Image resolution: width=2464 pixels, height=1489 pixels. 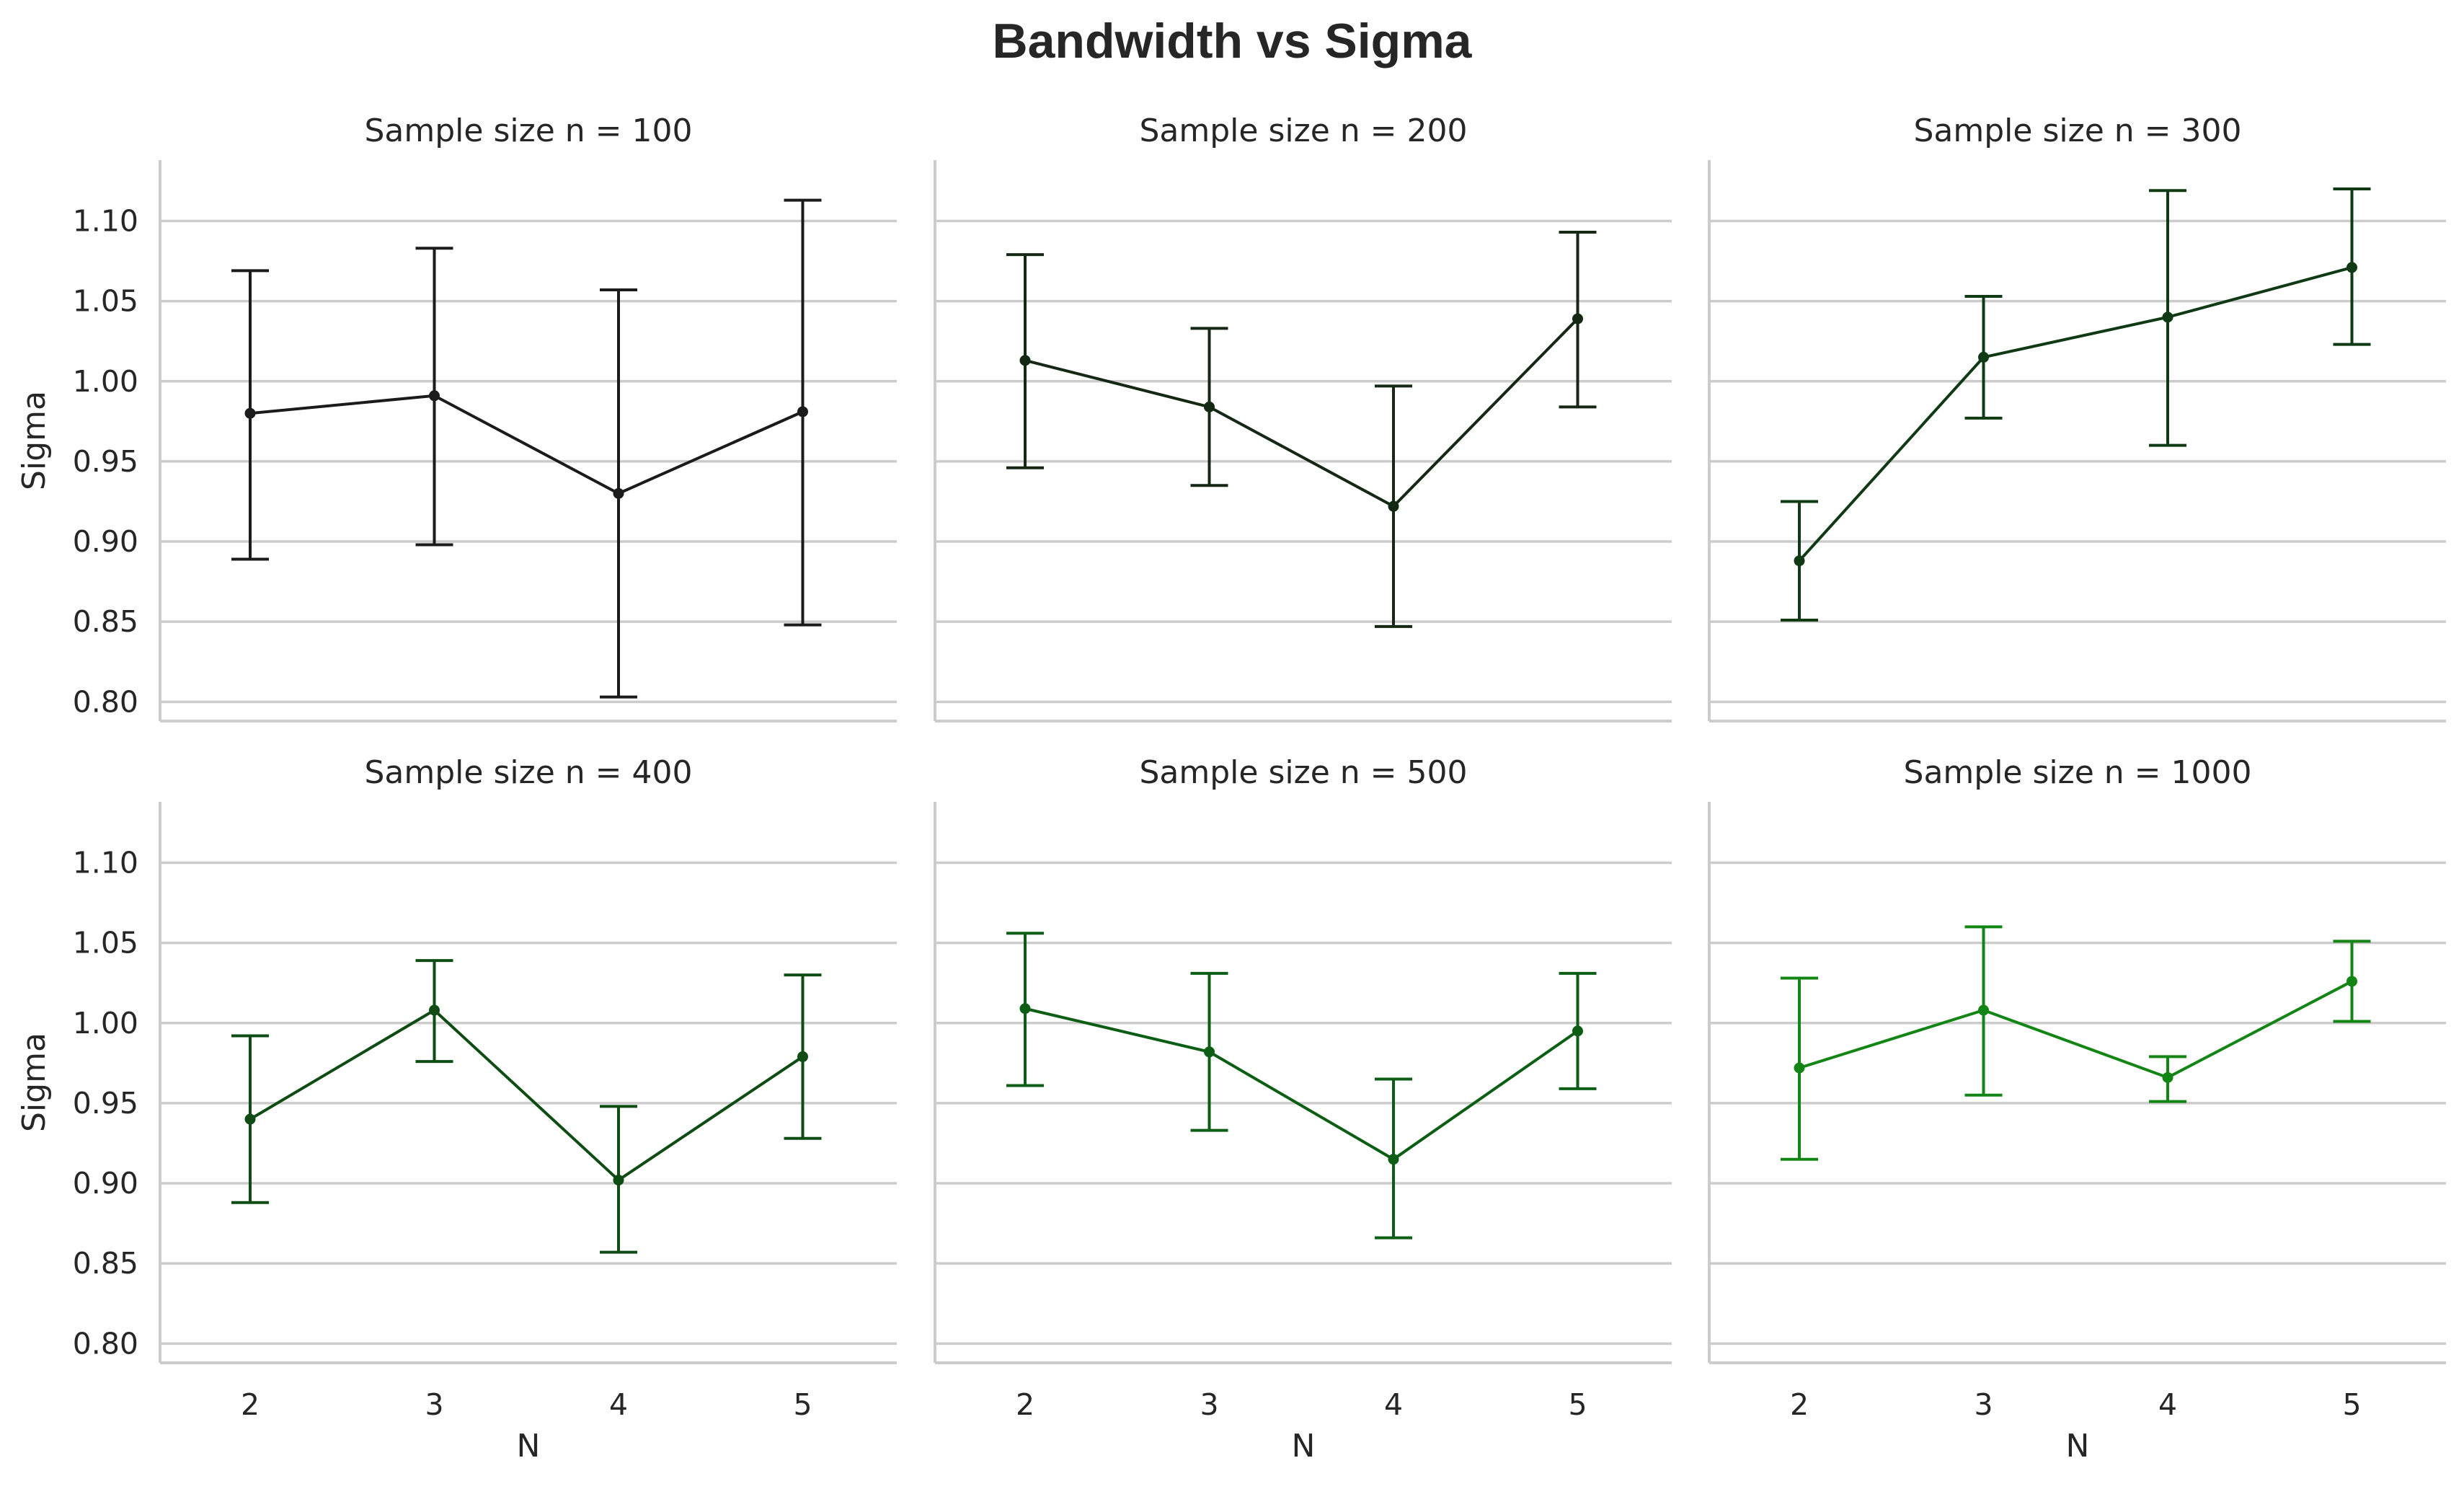 What do you see at coordinates (2078, 772) in the screenshot?
I see `panel-title: Sample size n = 1000` at bounding box center [2078, 772].